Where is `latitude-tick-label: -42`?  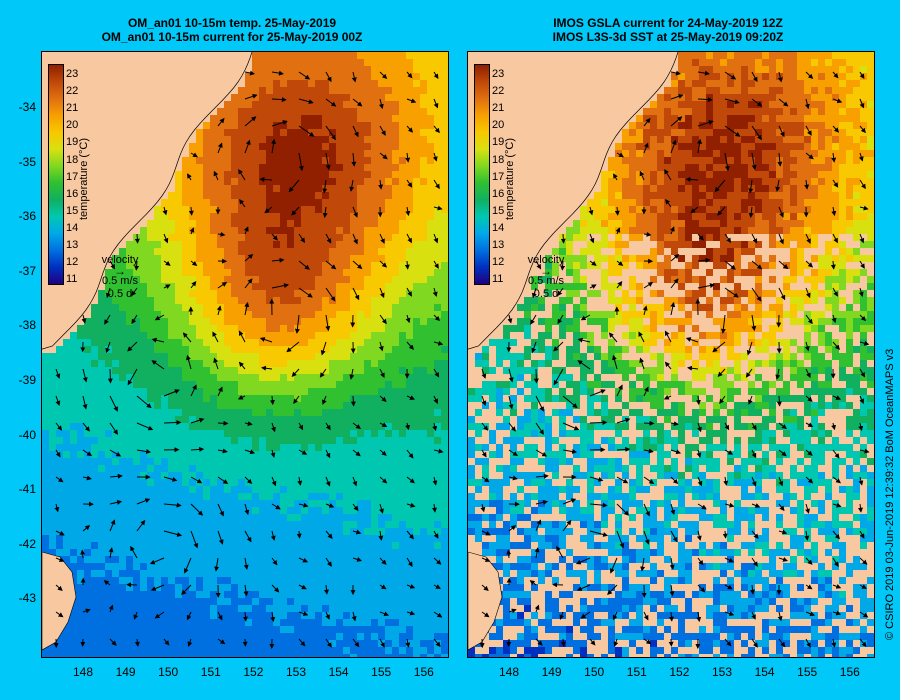 latitude-tick-label: -42 is located at coordinates (27, 543).